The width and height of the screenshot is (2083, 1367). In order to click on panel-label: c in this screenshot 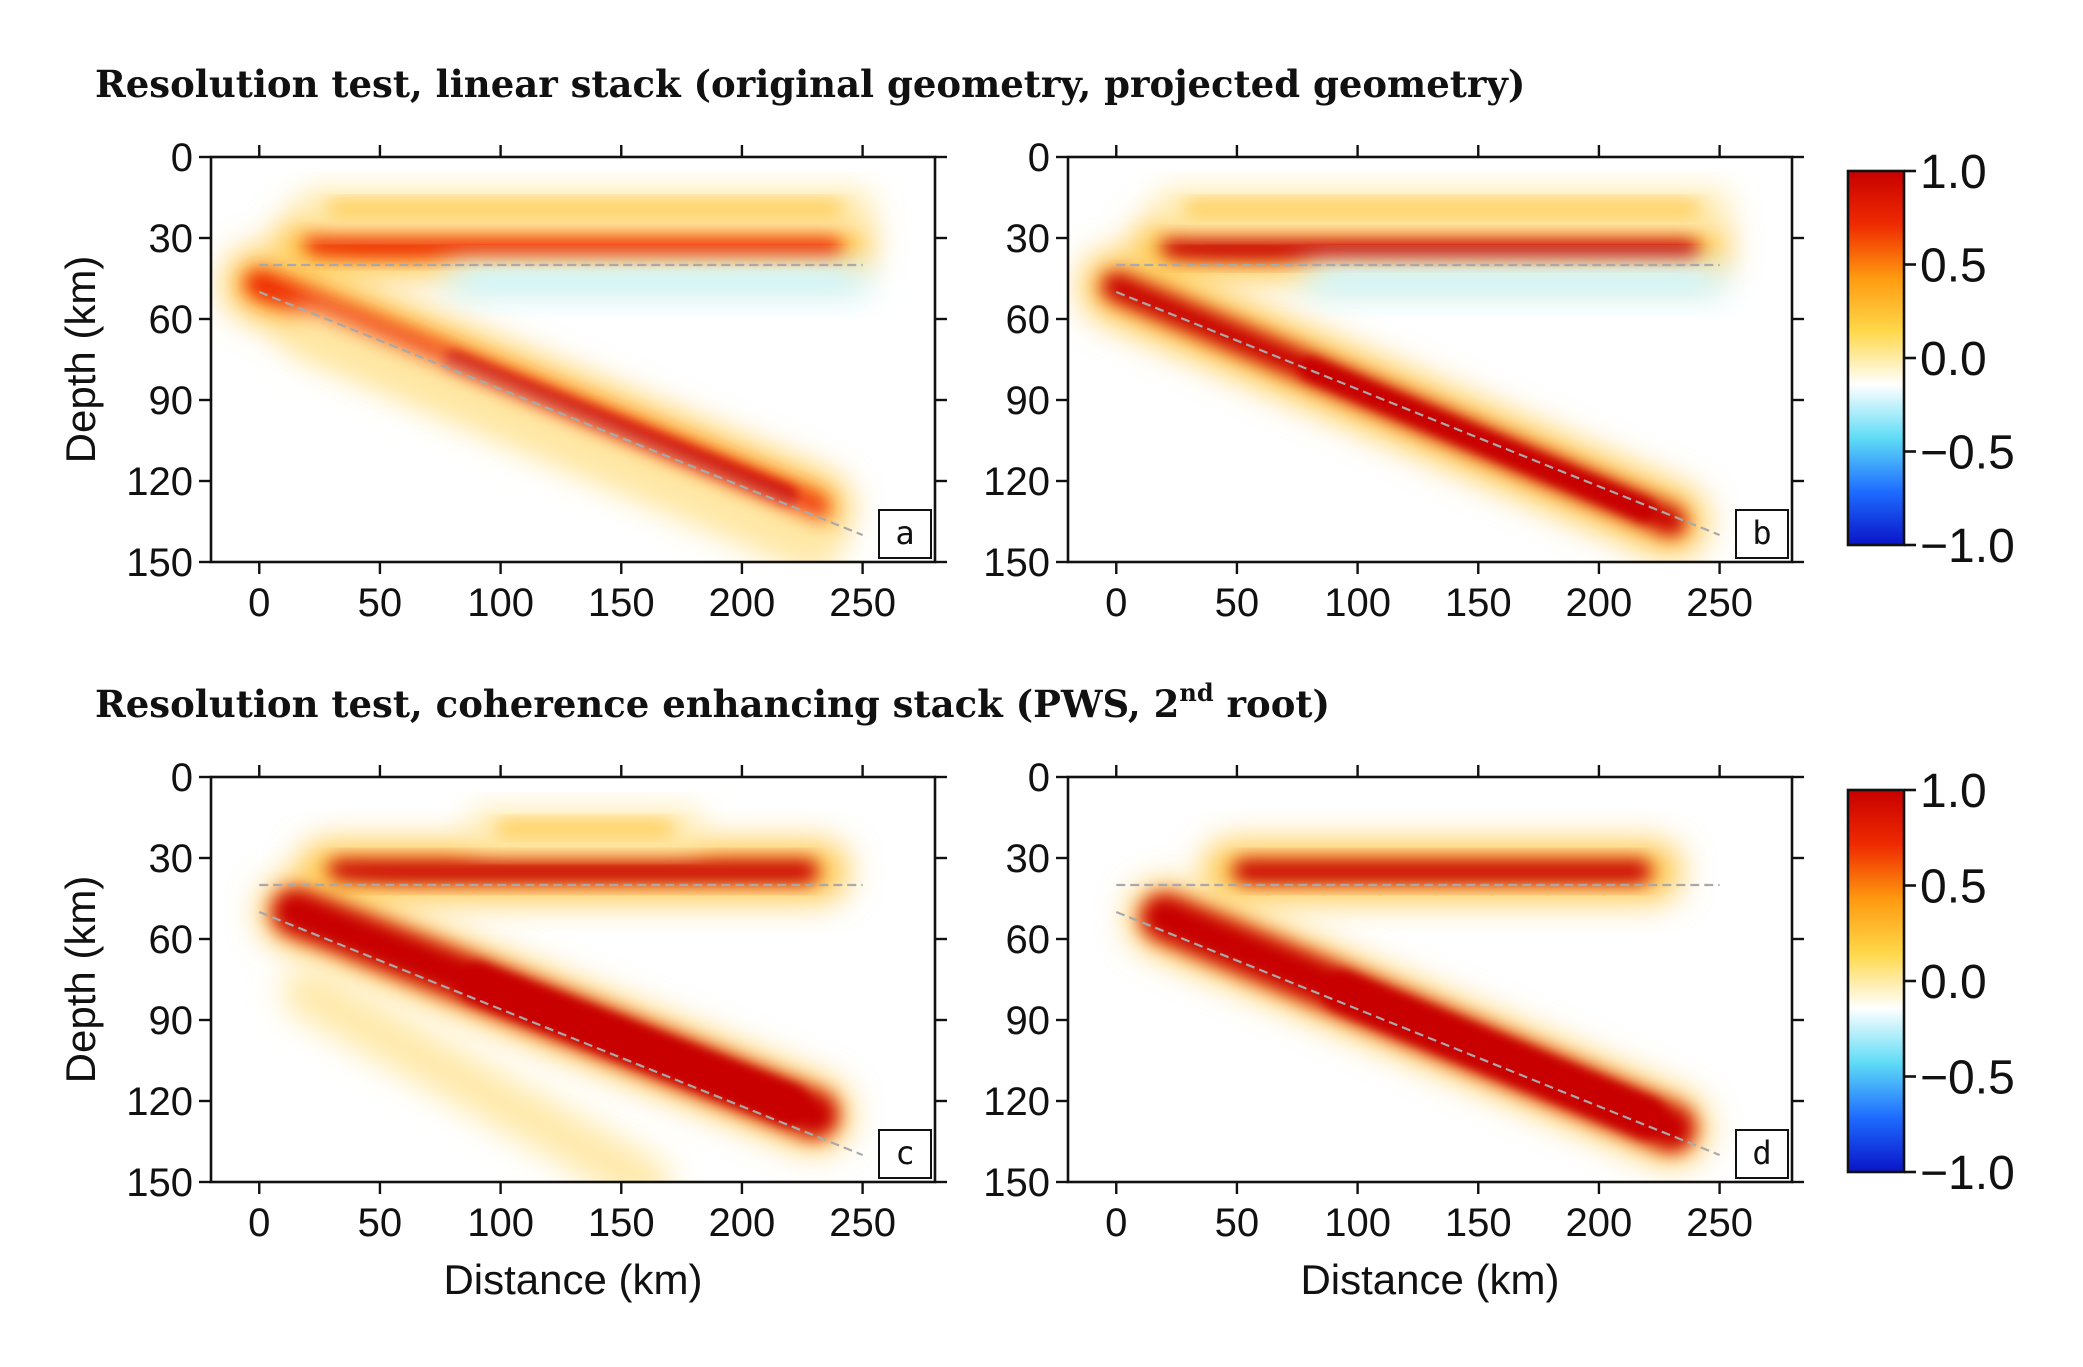, I will do `click(904, 1153)`.